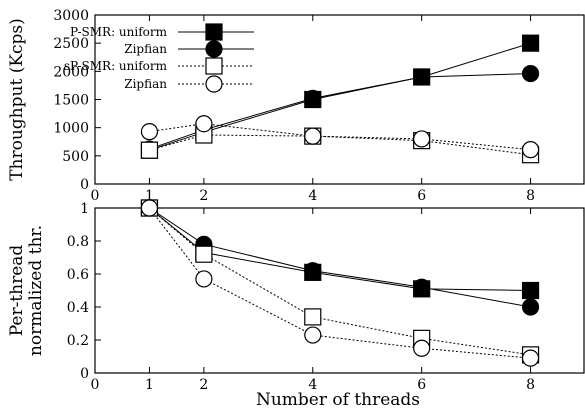 The image size is (585, 413). I want to click on y-tick-label: 0.8, so click(78, 242).